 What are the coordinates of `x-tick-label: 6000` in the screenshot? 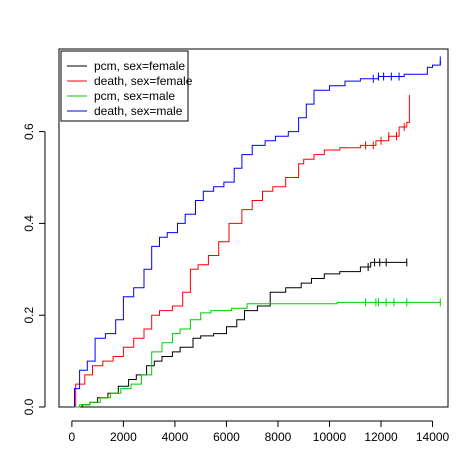 It's located at (226, 437).